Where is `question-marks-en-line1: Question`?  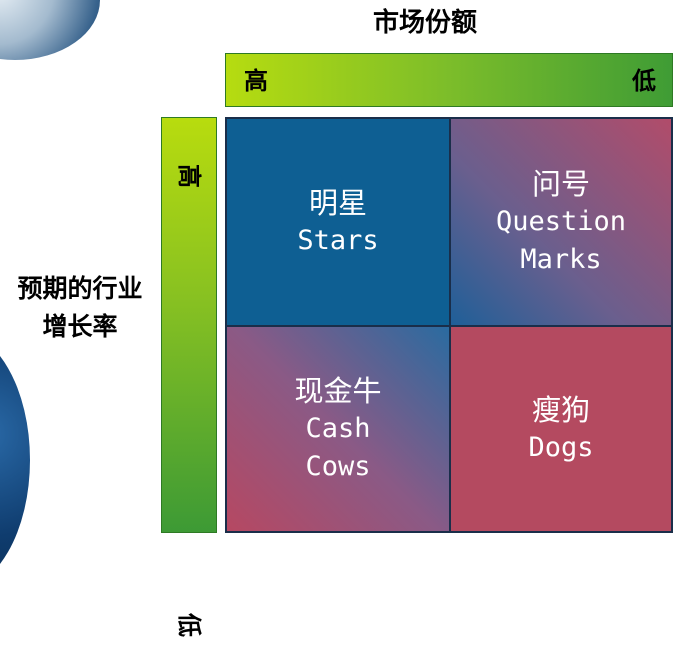
question-marks-en-line1: Question is located at coordinates (561, 221).